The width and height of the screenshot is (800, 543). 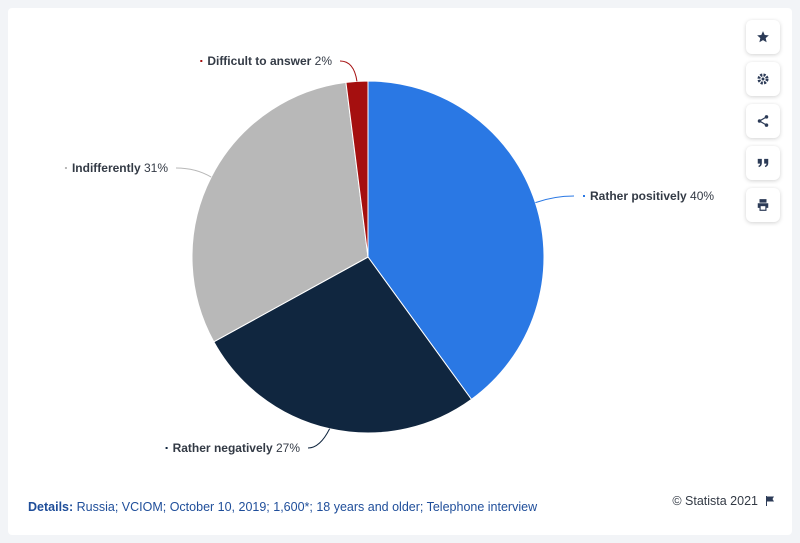 I want to click on settings-button, so click(x=763, y=79).